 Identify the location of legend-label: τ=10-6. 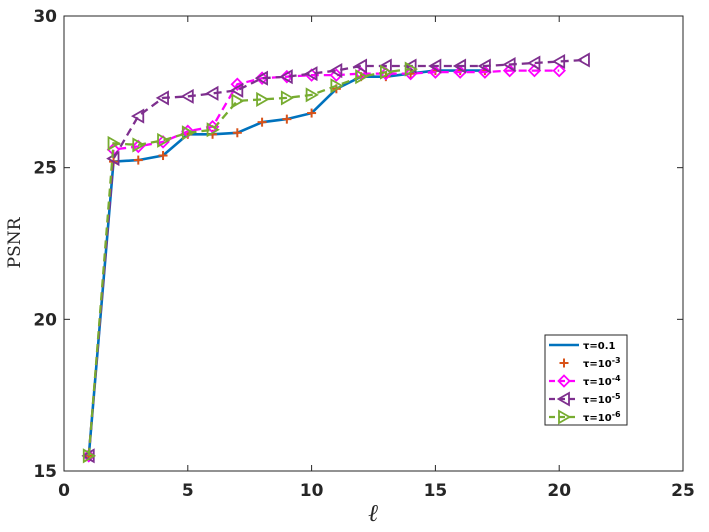
(602, 417).